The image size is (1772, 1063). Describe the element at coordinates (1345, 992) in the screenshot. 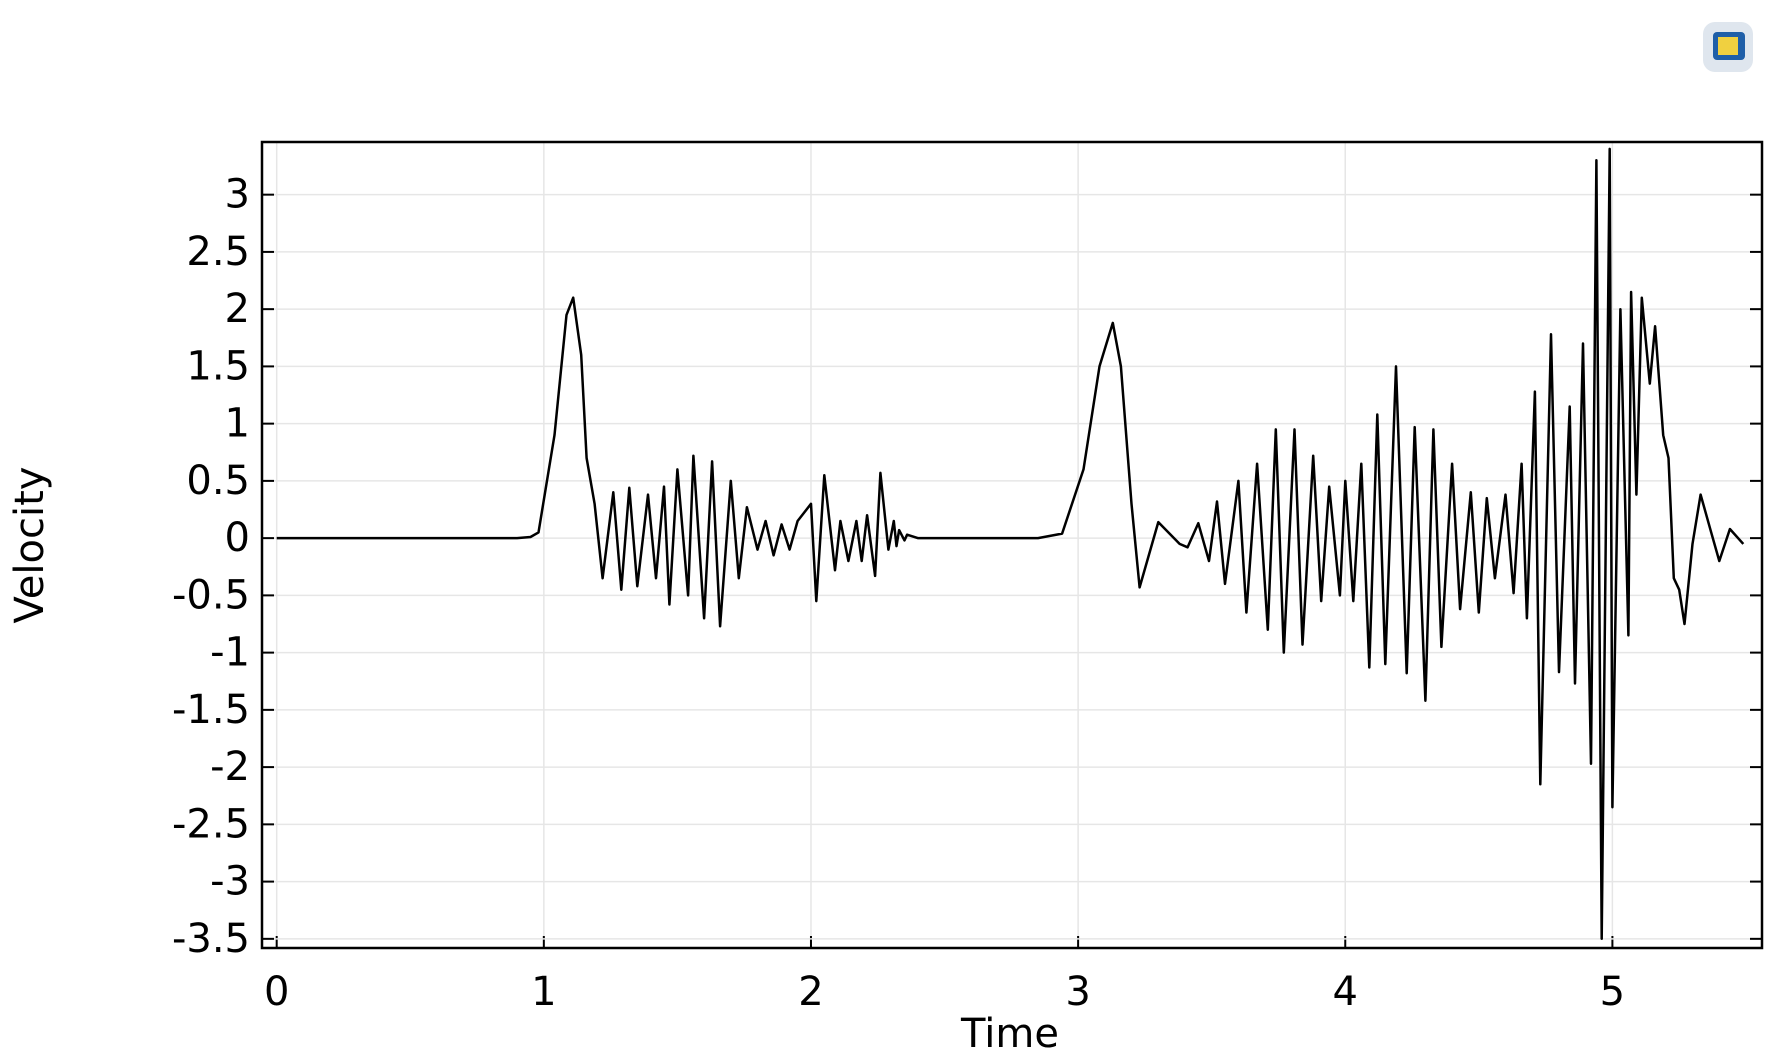

I see `x-tick-label: 4` at that location.